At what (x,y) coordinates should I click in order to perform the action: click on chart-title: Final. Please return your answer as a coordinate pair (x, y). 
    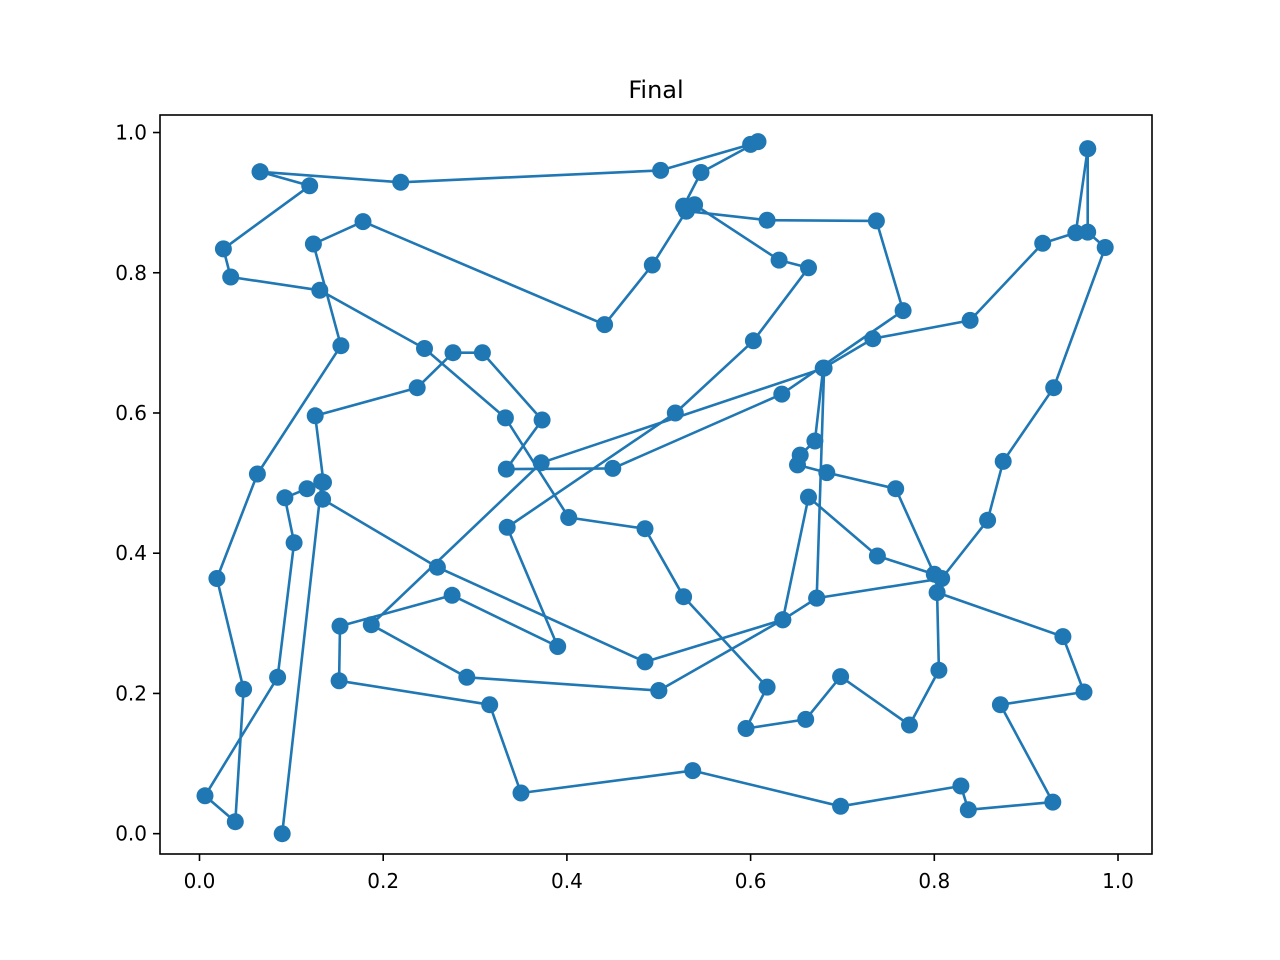
    Looking at the image, I should click on (655, 90).